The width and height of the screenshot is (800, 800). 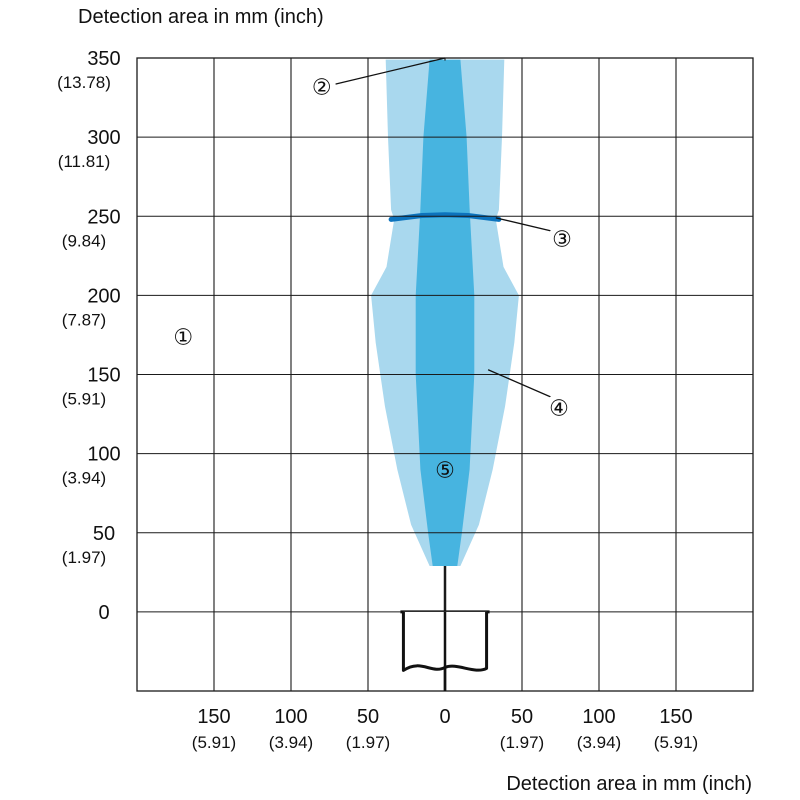 I want to click on inner-zone-area, so click(x=445, y=312).